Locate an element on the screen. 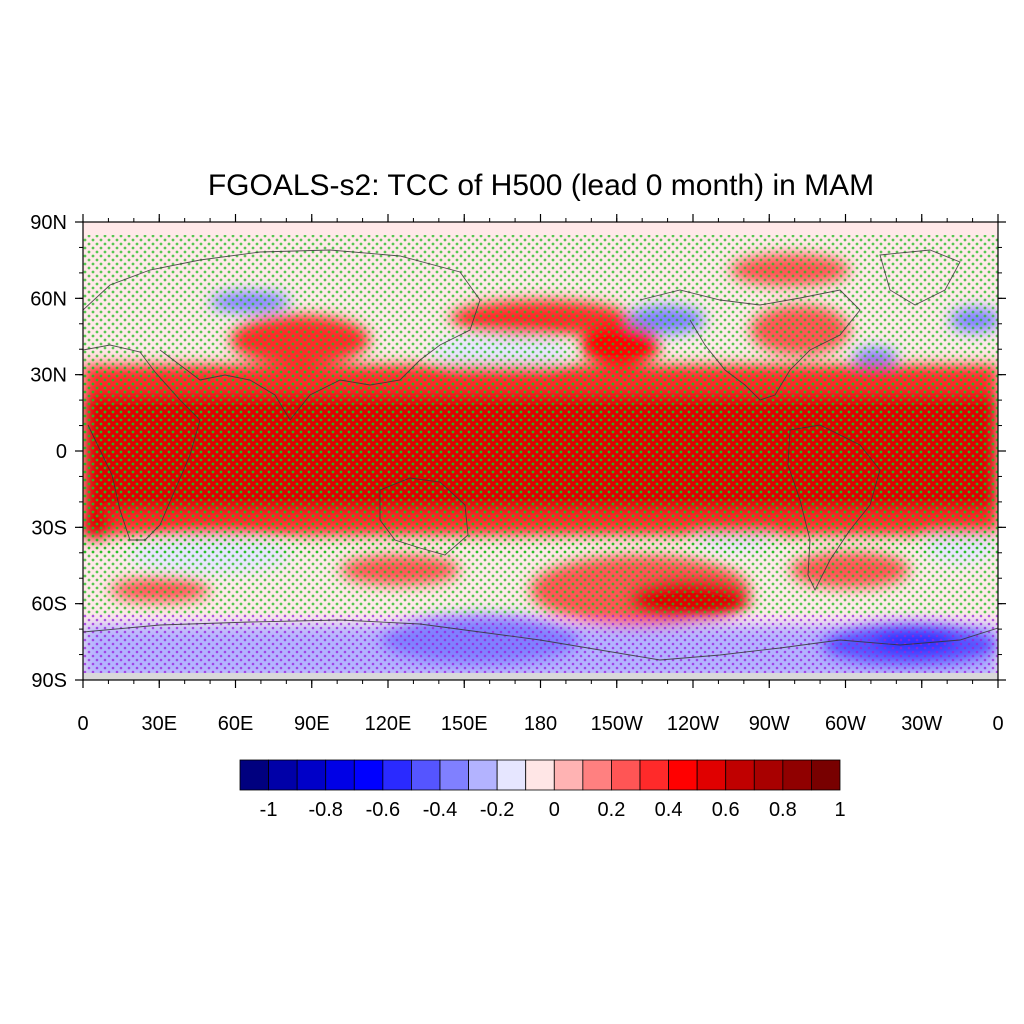  colorbar-tick-label: -1 is located at coordinates (269, 810).